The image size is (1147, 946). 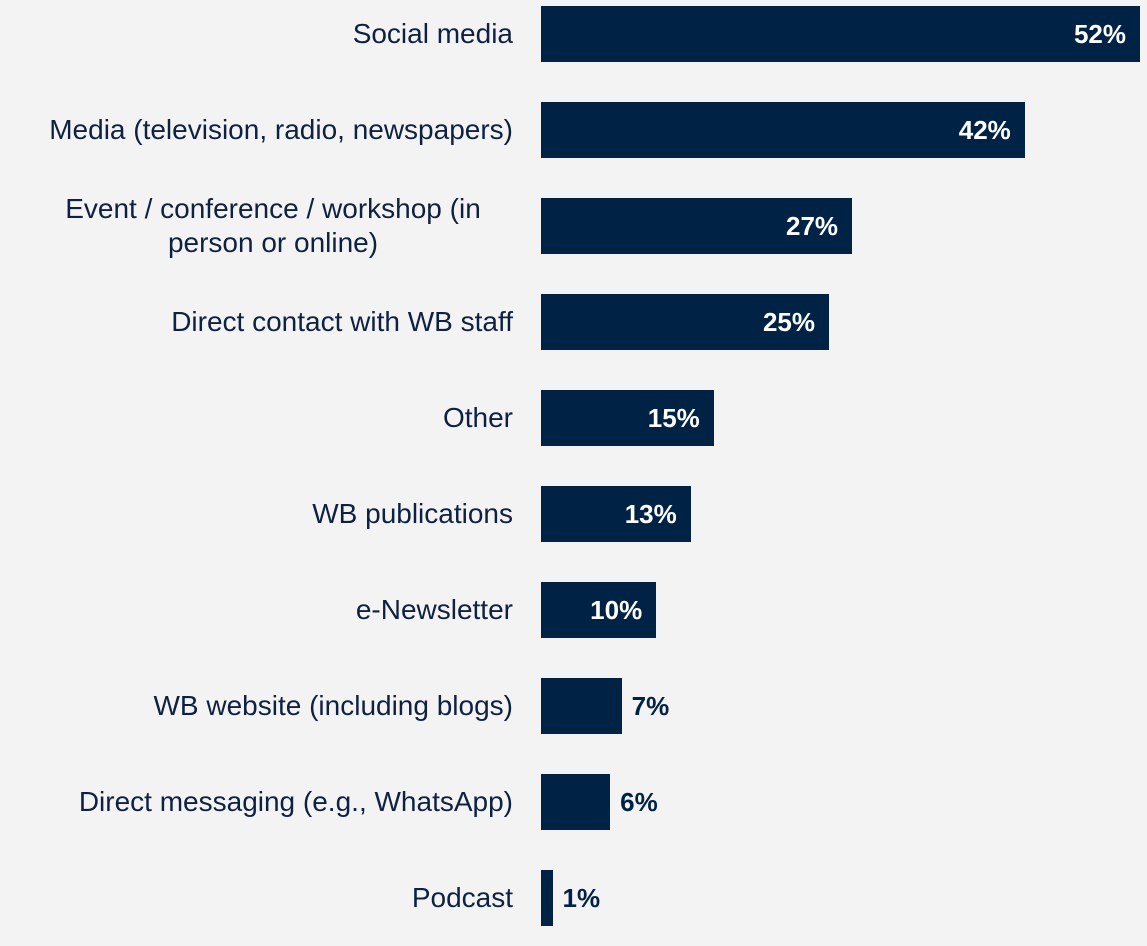 What do you see at coordinates (812, 226) in the screenshot?
I see `value-label: 27%` at bounding box center [812, 226].